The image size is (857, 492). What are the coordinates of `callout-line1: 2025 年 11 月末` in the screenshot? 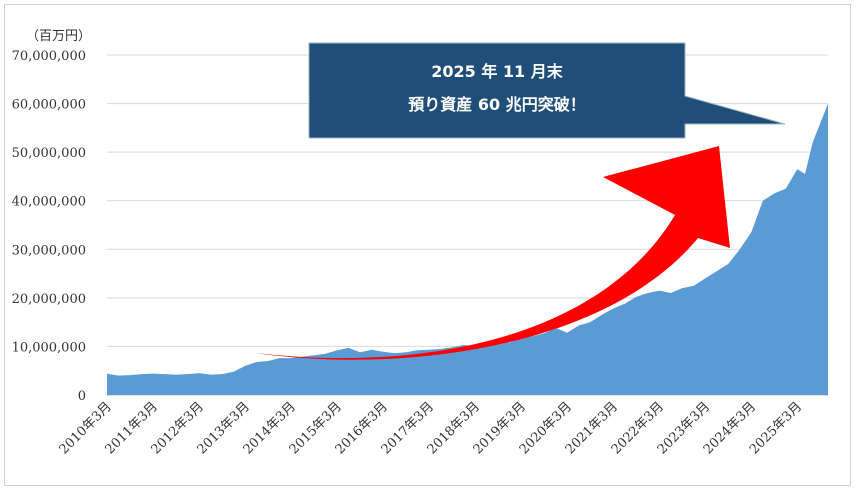 It's located at (497, 71).